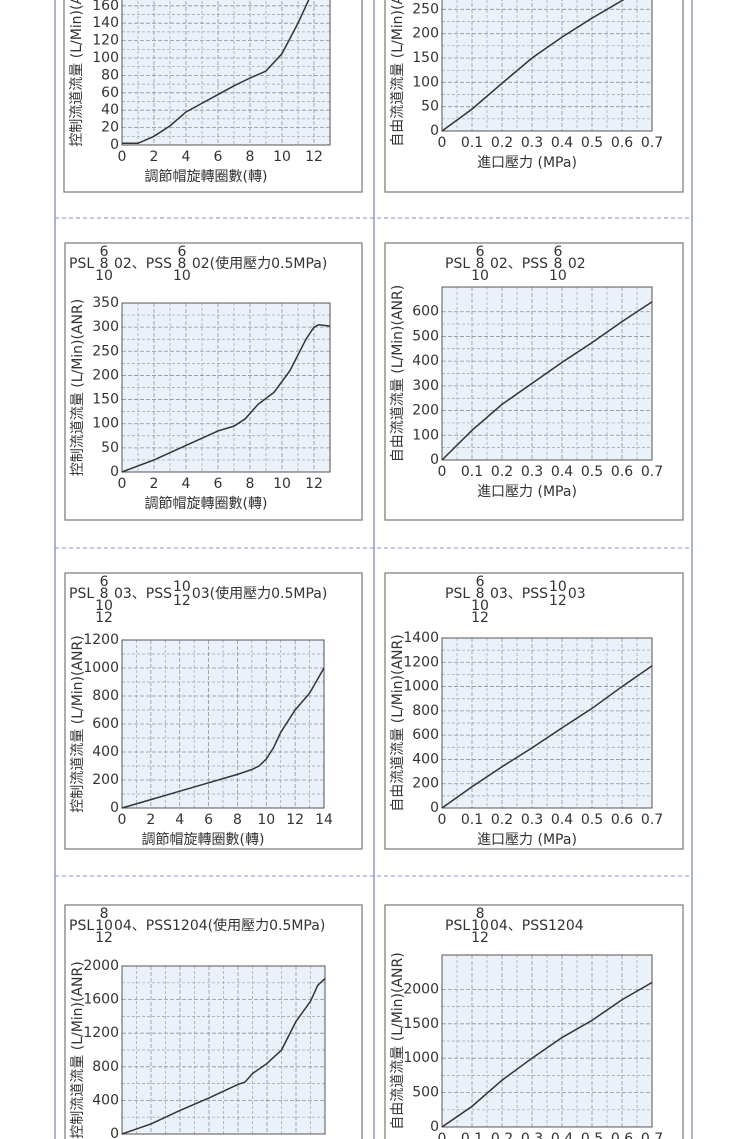 This screenshot has height=1139, width=750. Describe the element at coordinates (425, 9) in the screenshot. I see `y-tick-label: 250` at that location.